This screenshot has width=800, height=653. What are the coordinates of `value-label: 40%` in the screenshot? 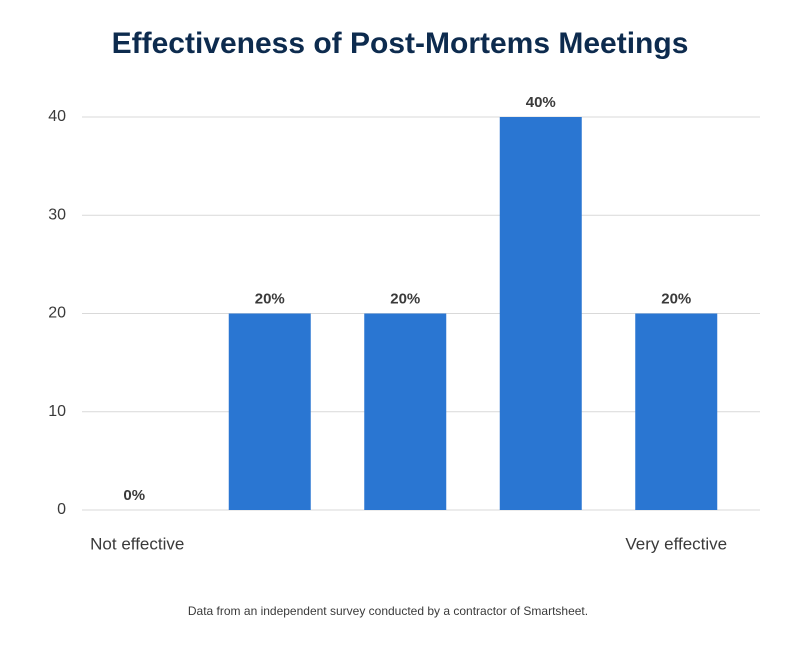 It's located at (541, 102).